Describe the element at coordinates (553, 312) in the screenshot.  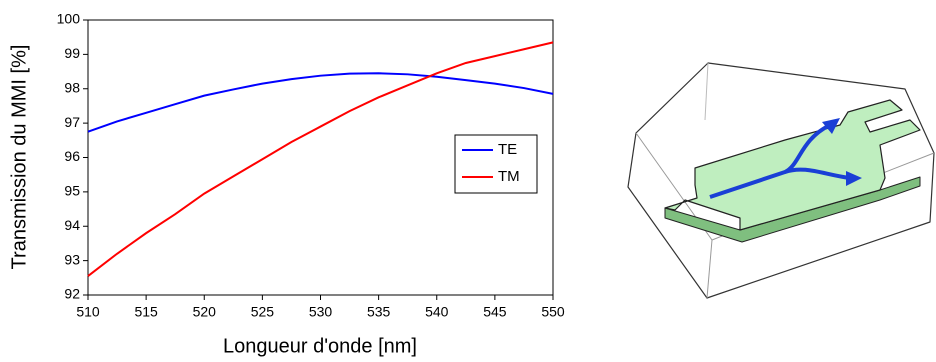
I see `x-tick-label: 550` at that location.